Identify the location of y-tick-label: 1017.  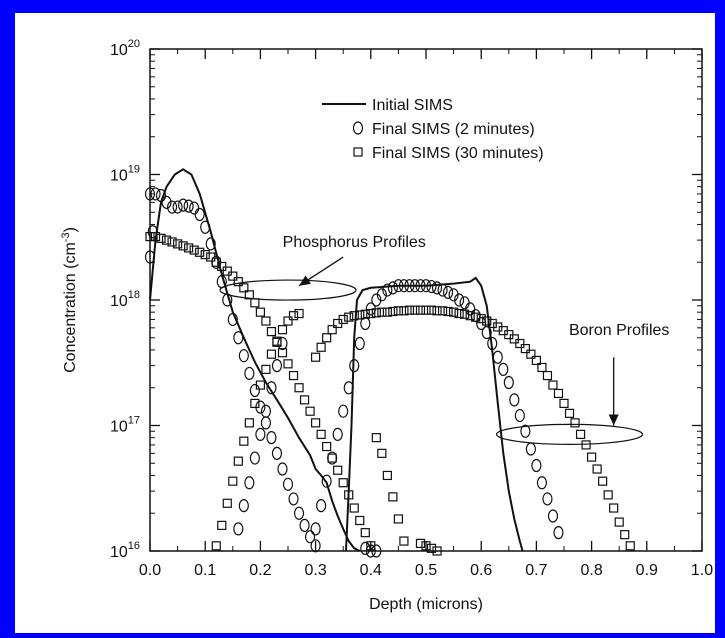
(125, 425).